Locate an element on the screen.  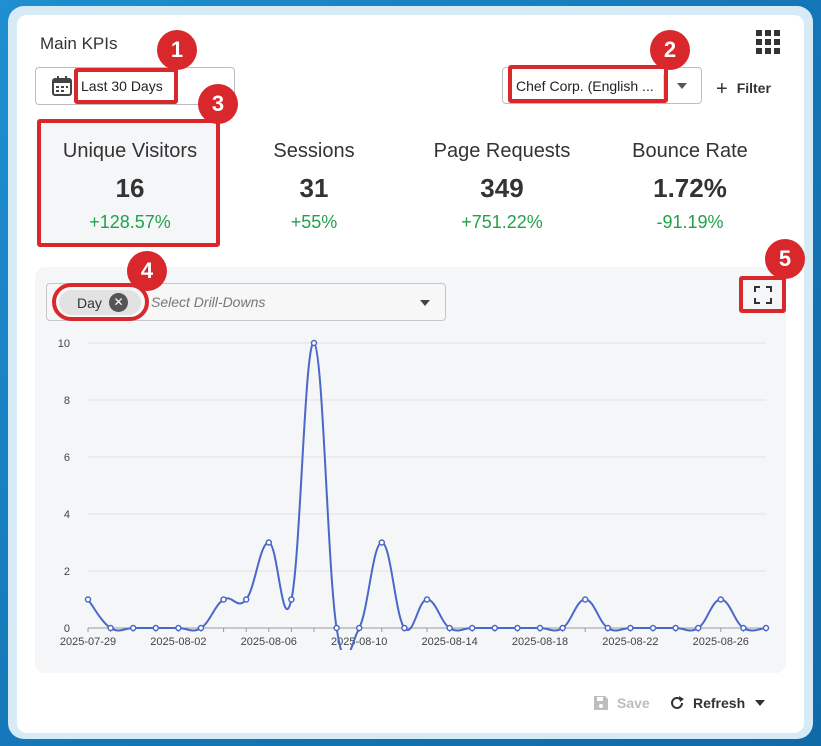
kpi-value: 16 is located at coordinates (130, 188).